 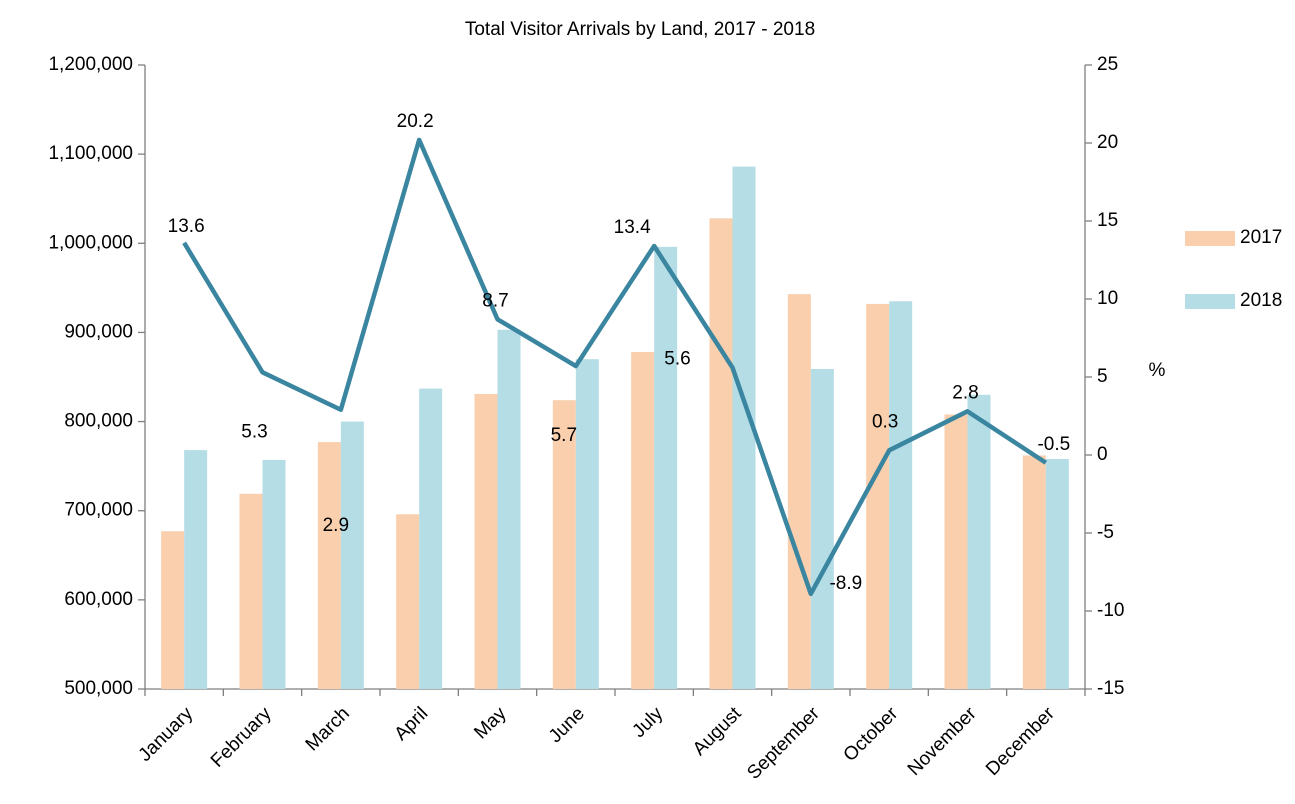 What do you see at coordinates (328, 729) in the screenshot?
I see `x-tick-label: March` at bounding box center [328, 729].